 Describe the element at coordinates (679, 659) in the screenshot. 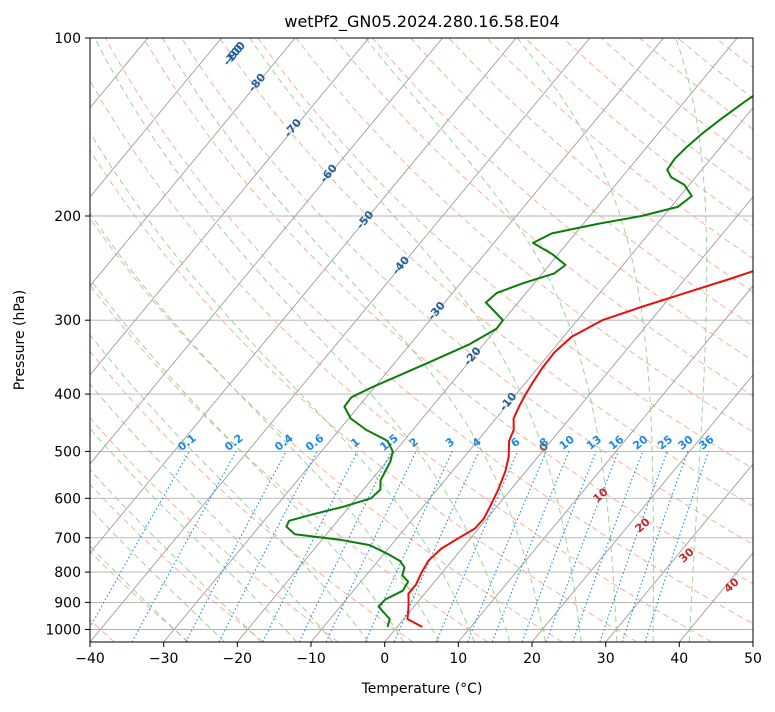

I see `x-tick-label: 40` at that location.